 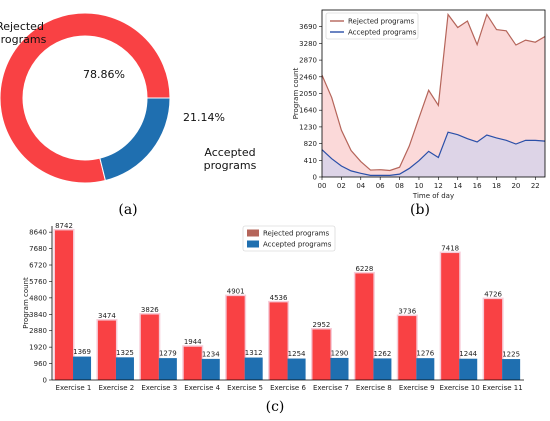 What do you see at coordinates (38, 298) in the screenshot?
I see `y-tick-label: 4800` at bounding box center [38, 298].